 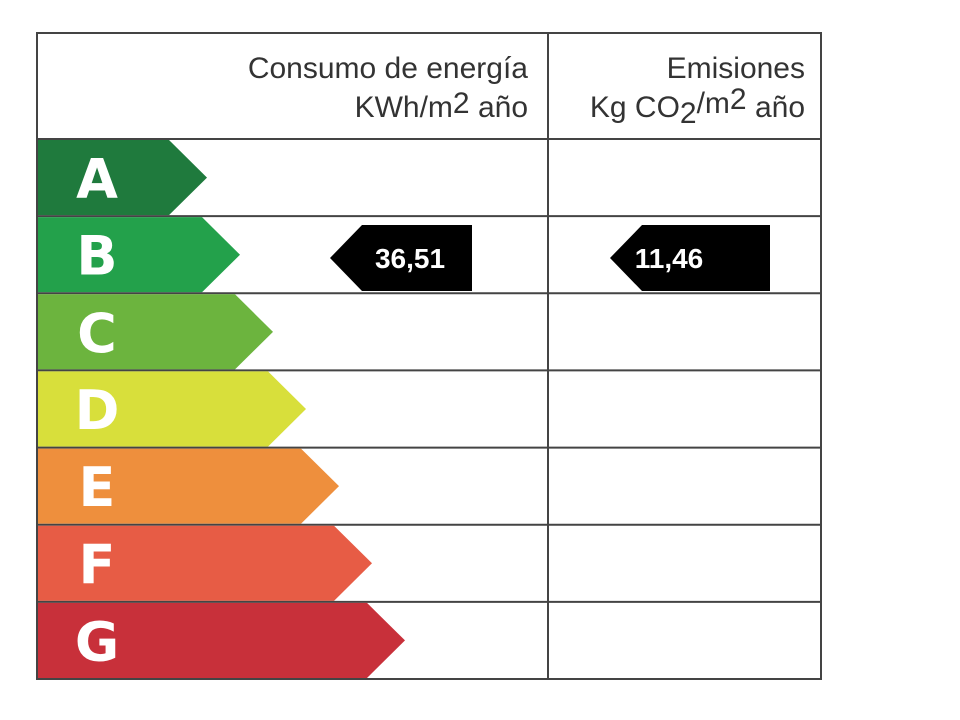 I want to click on consumption-unit: KWh/m2 año, so click(x=441, y=105).